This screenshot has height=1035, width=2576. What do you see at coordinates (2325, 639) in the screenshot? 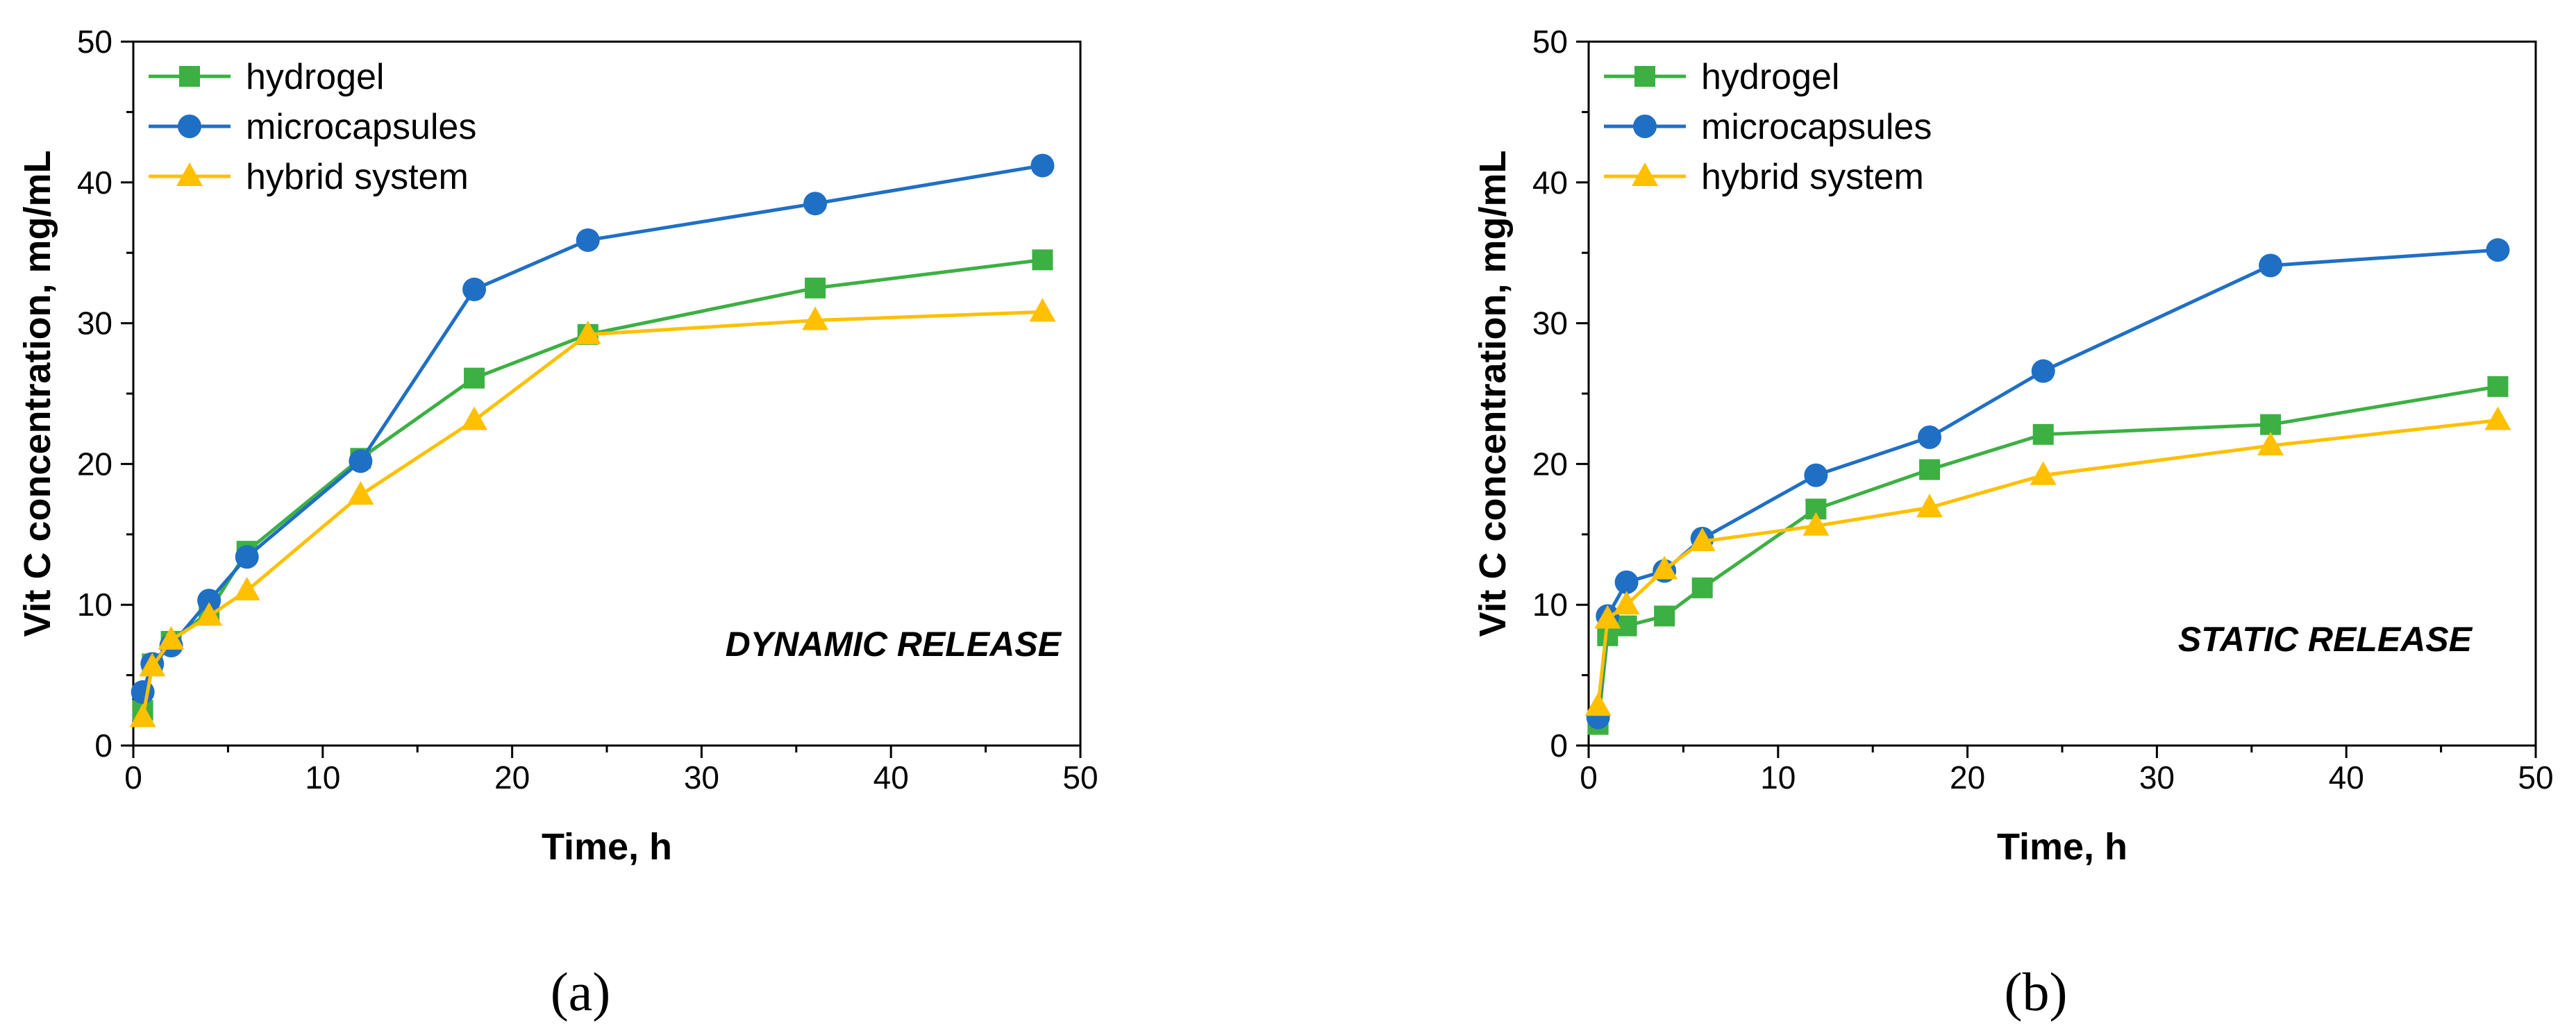
I see `release-annotation: STATIC RELEASE` at bounding box center [2325, 639].